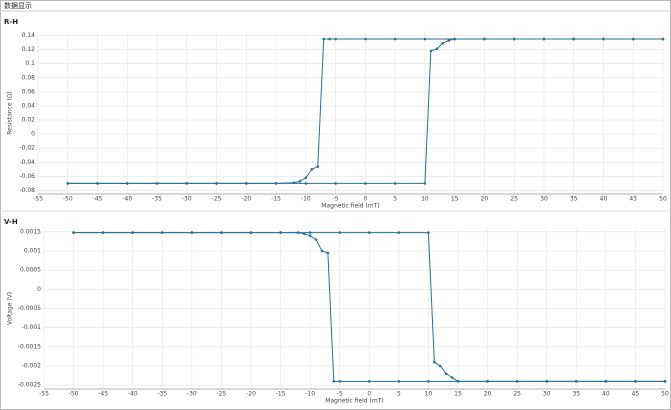 The image size is (671, 410). What do you see at coordinates (30, 63) in the screenshot?
I see `y-tick-label: 0.1` at bounding box center [30, 63].